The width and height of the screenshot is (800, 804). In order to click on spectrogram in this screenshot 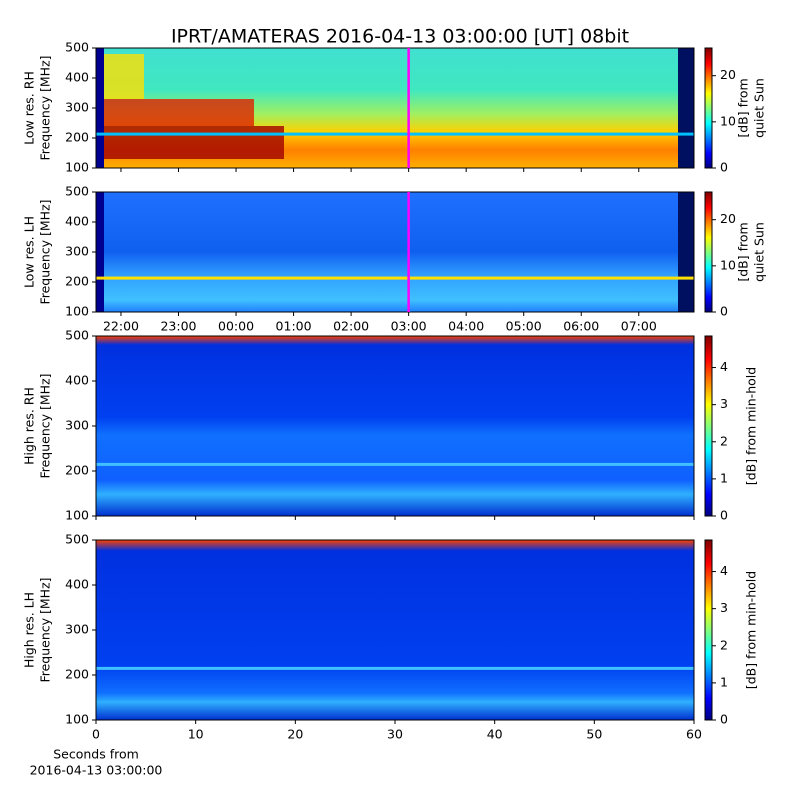, I will do `click(395, 252)`.